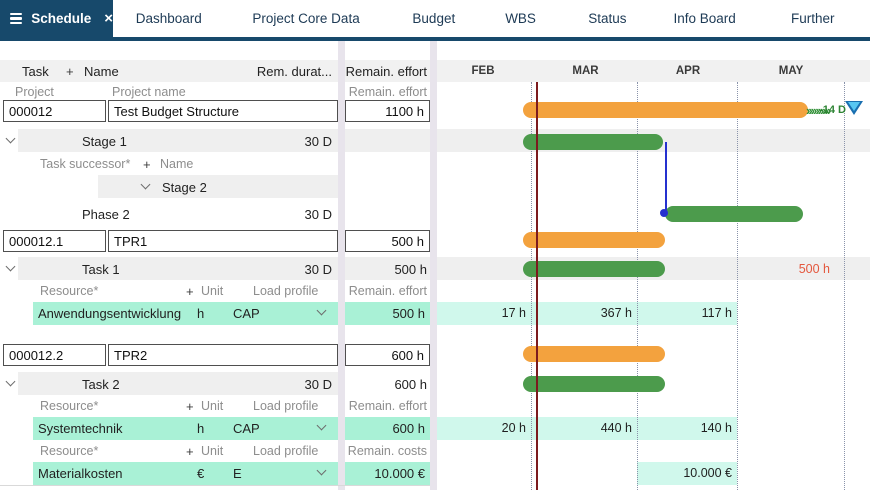 Image resolution: width=870 pixels, height=490 pixels. I want to click on resource3-costs-bg, so click(387, 473).